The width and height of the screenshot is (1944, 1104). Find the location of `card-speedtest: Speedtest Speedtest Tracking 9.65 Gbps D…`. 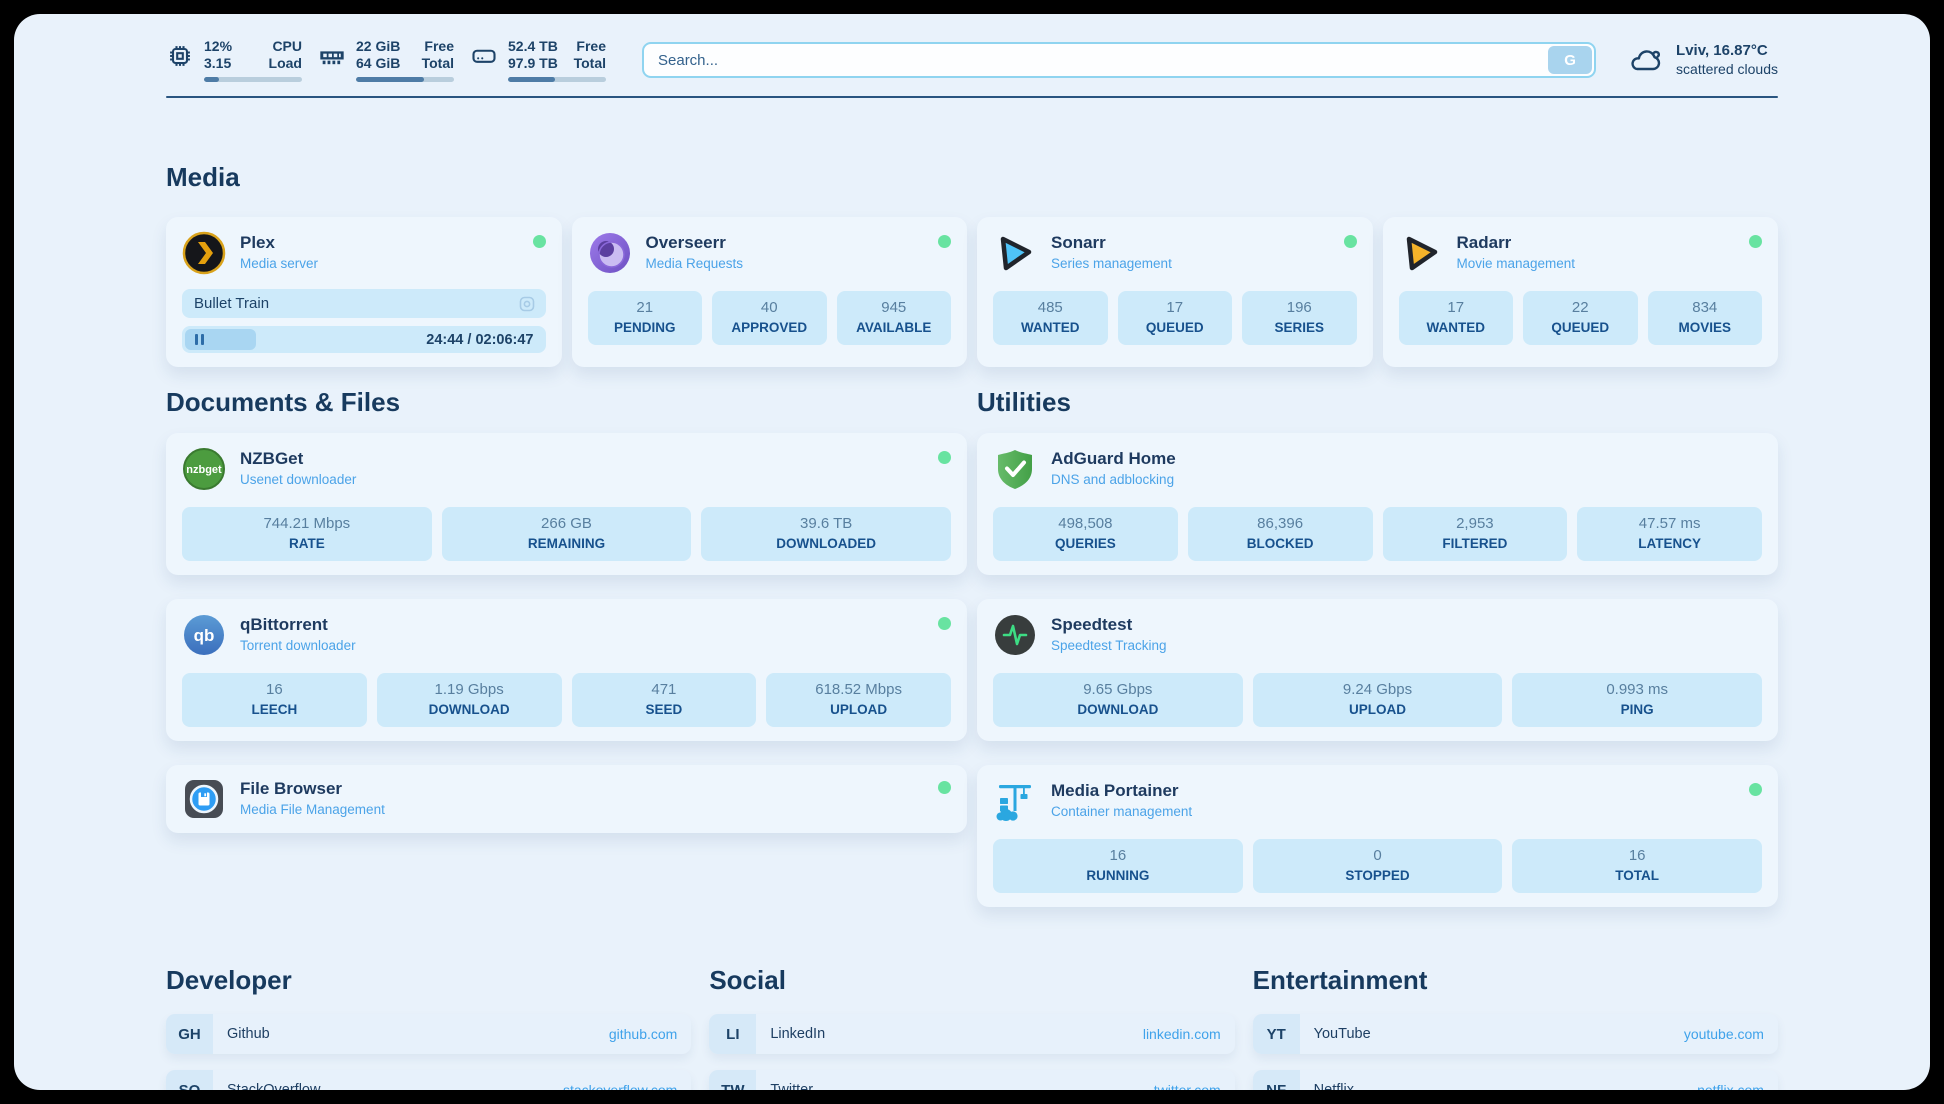

card-speedtest: Speedtest Speedtest Tracking 9.65 Gbps D… is located at coordinates (1377, 670).